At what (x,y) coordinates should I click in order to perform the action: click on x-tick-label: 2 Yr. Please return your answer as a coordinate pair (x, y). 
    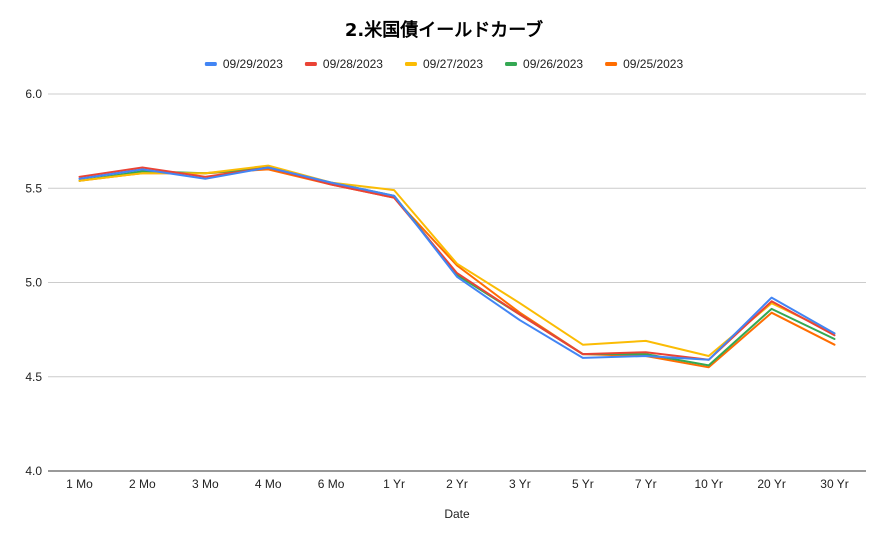
    Looking at the image, I should click on (457, 484).